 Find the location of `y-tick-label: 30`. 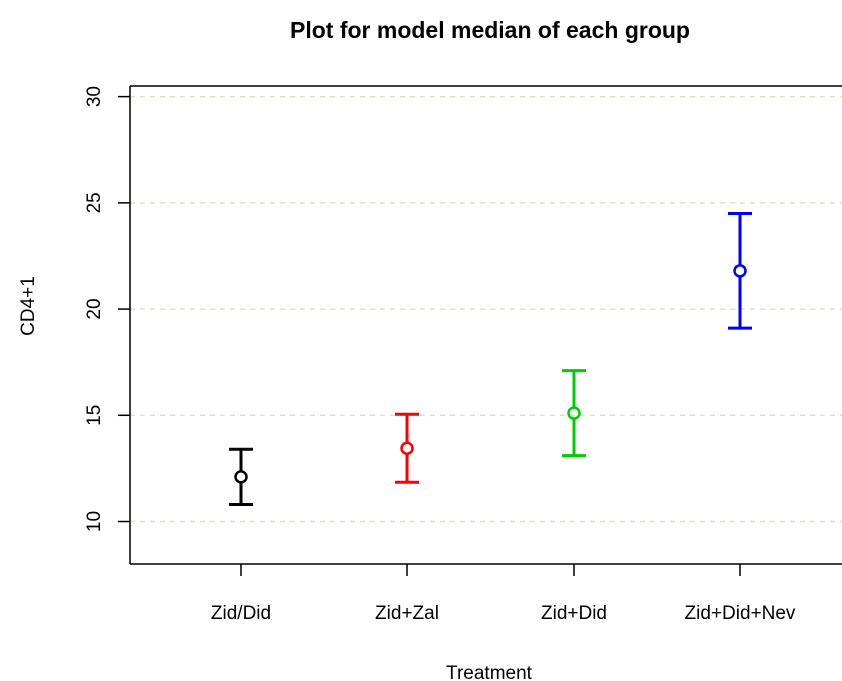

y-tick-label: 30 is located at coordinates (94, 96).